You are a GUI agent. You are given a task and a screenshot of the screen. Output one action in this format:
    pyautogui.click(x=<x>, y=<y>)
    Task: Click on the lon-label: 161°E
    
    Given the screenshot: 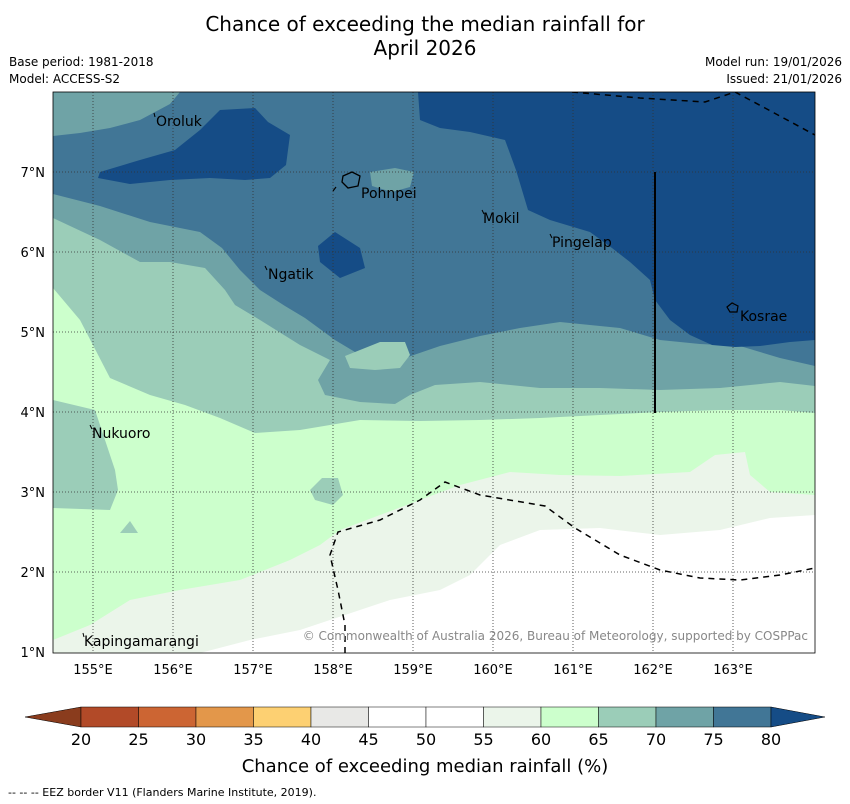 What is the action you would take?
    pyautogui.click(x=573, y=670)
    